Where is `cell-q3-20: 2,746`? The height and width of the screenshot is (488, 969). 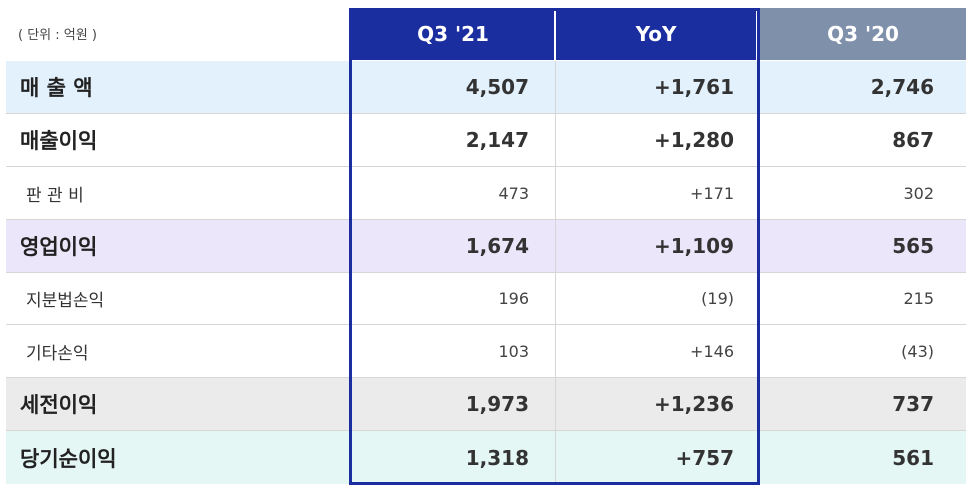 cell-q3-20: 2,746 is located at coordinates (902, 87).